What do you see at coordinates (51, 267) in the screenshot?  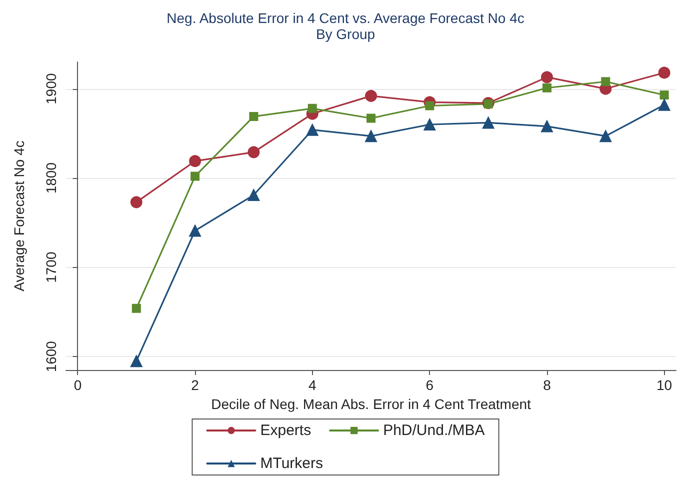 I see `y-tick-label: 1700` at bounding box center [51, 267].